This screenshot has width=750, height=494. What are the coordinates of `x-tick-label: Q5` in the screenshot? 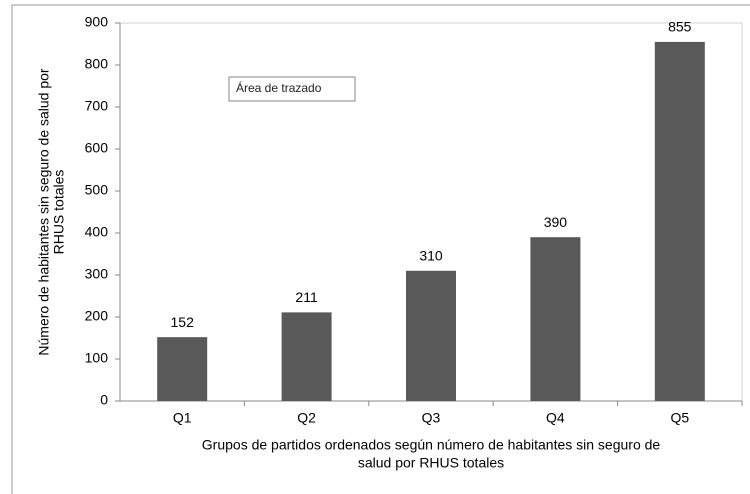 It's located at (679, 418).